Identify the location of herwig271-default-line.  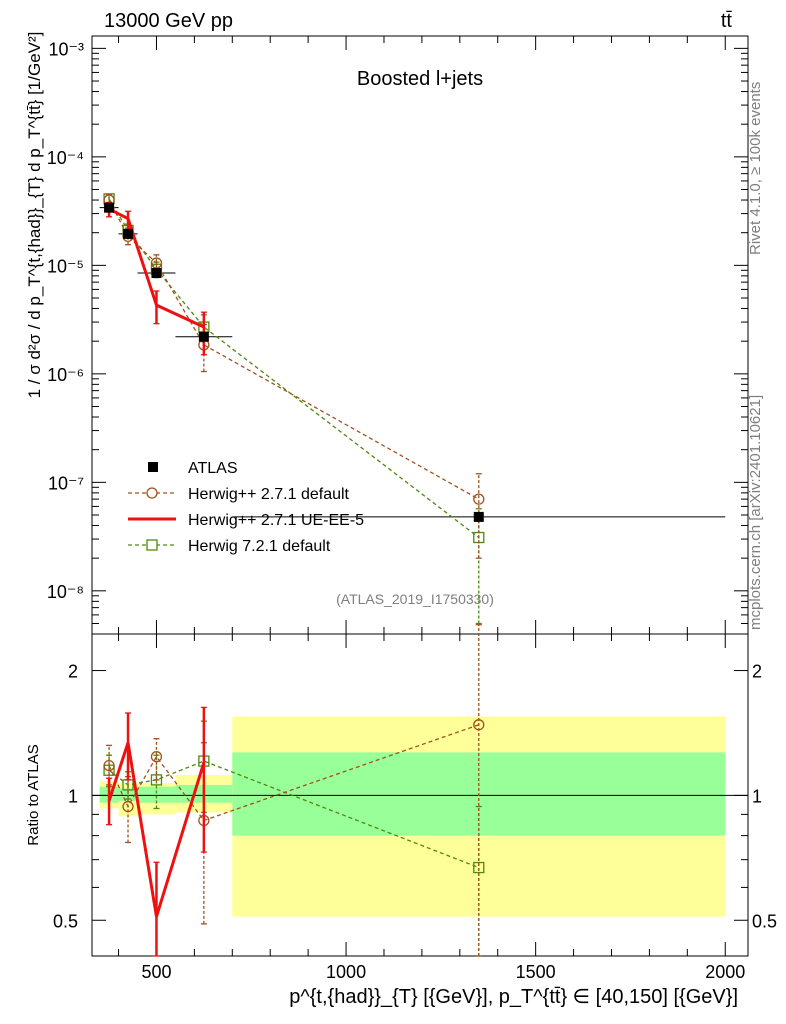
(294, 349).